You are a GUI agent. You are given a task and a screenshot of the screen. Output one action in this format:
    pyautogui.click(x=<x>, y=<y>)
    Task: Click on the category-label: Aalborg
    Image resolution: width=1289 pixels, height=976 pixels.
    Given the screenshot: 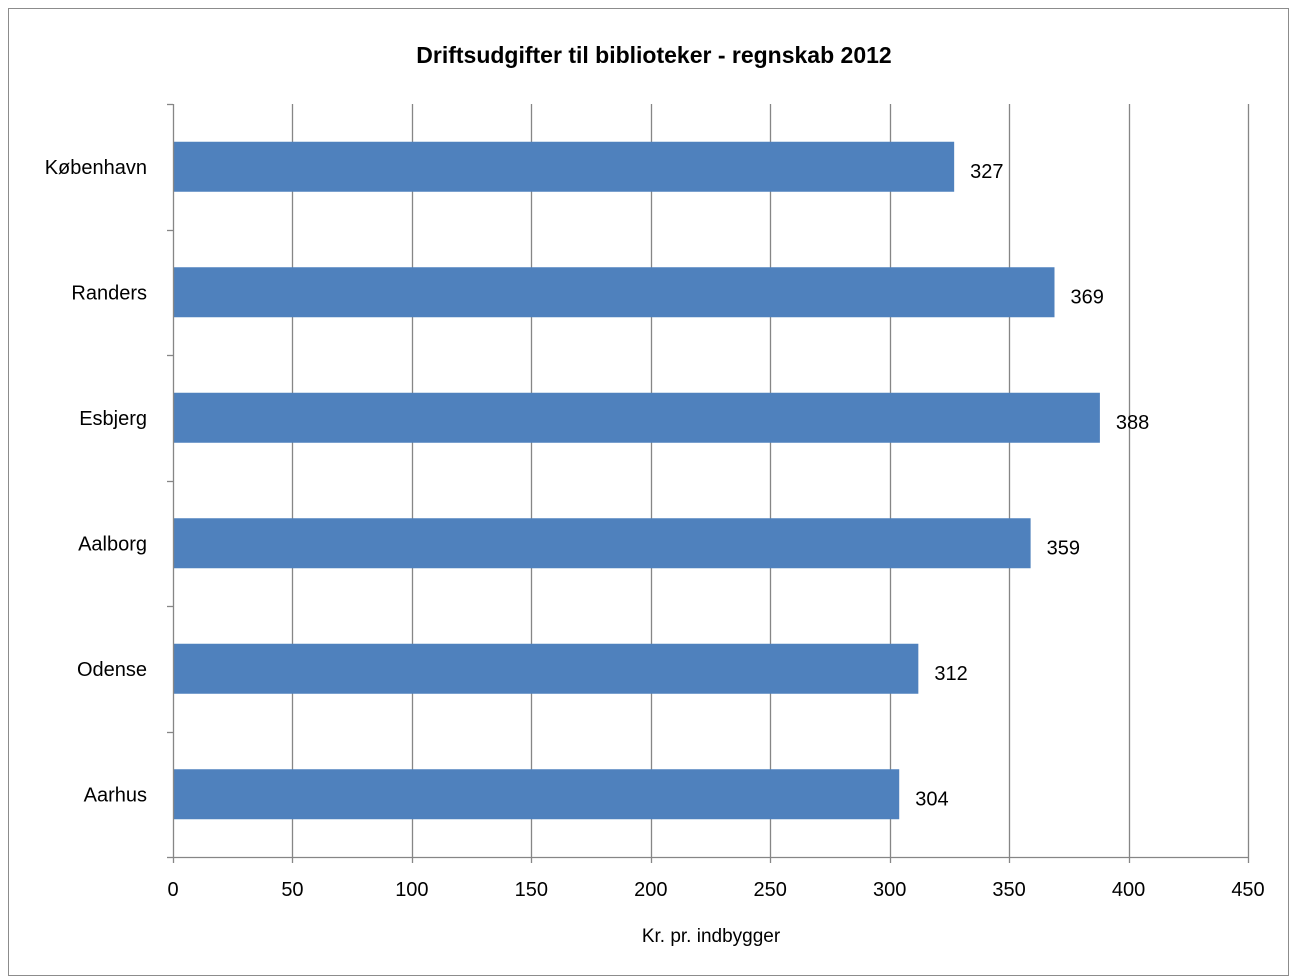 What is the action you would take?
    pyautogui.click(x=112, y=544)
    